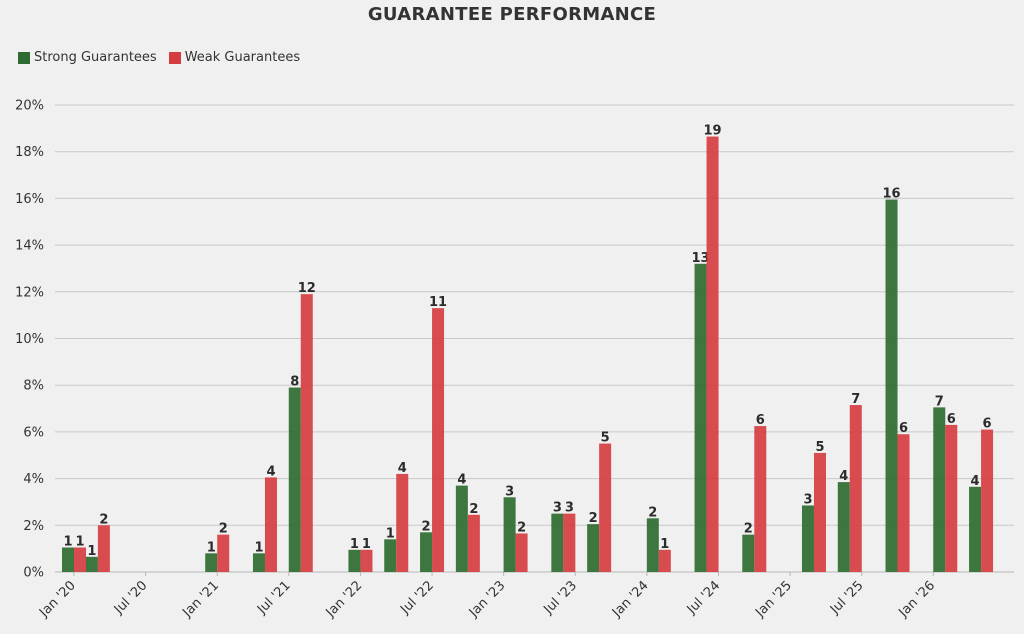 The width and height of the screenshot is (1024, 634). I want to click on x-tick-label: Jul '21, so click(274, 598).